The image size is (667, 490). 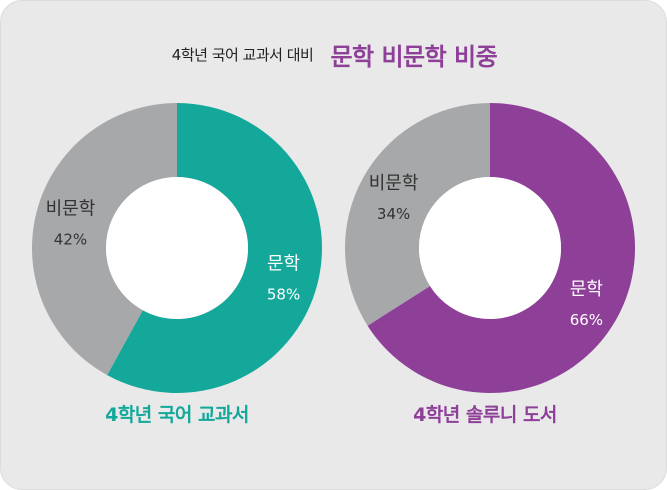 I want to click on caption-solluni: 4학년 솔루니 도서, so click(x=485, y=415).